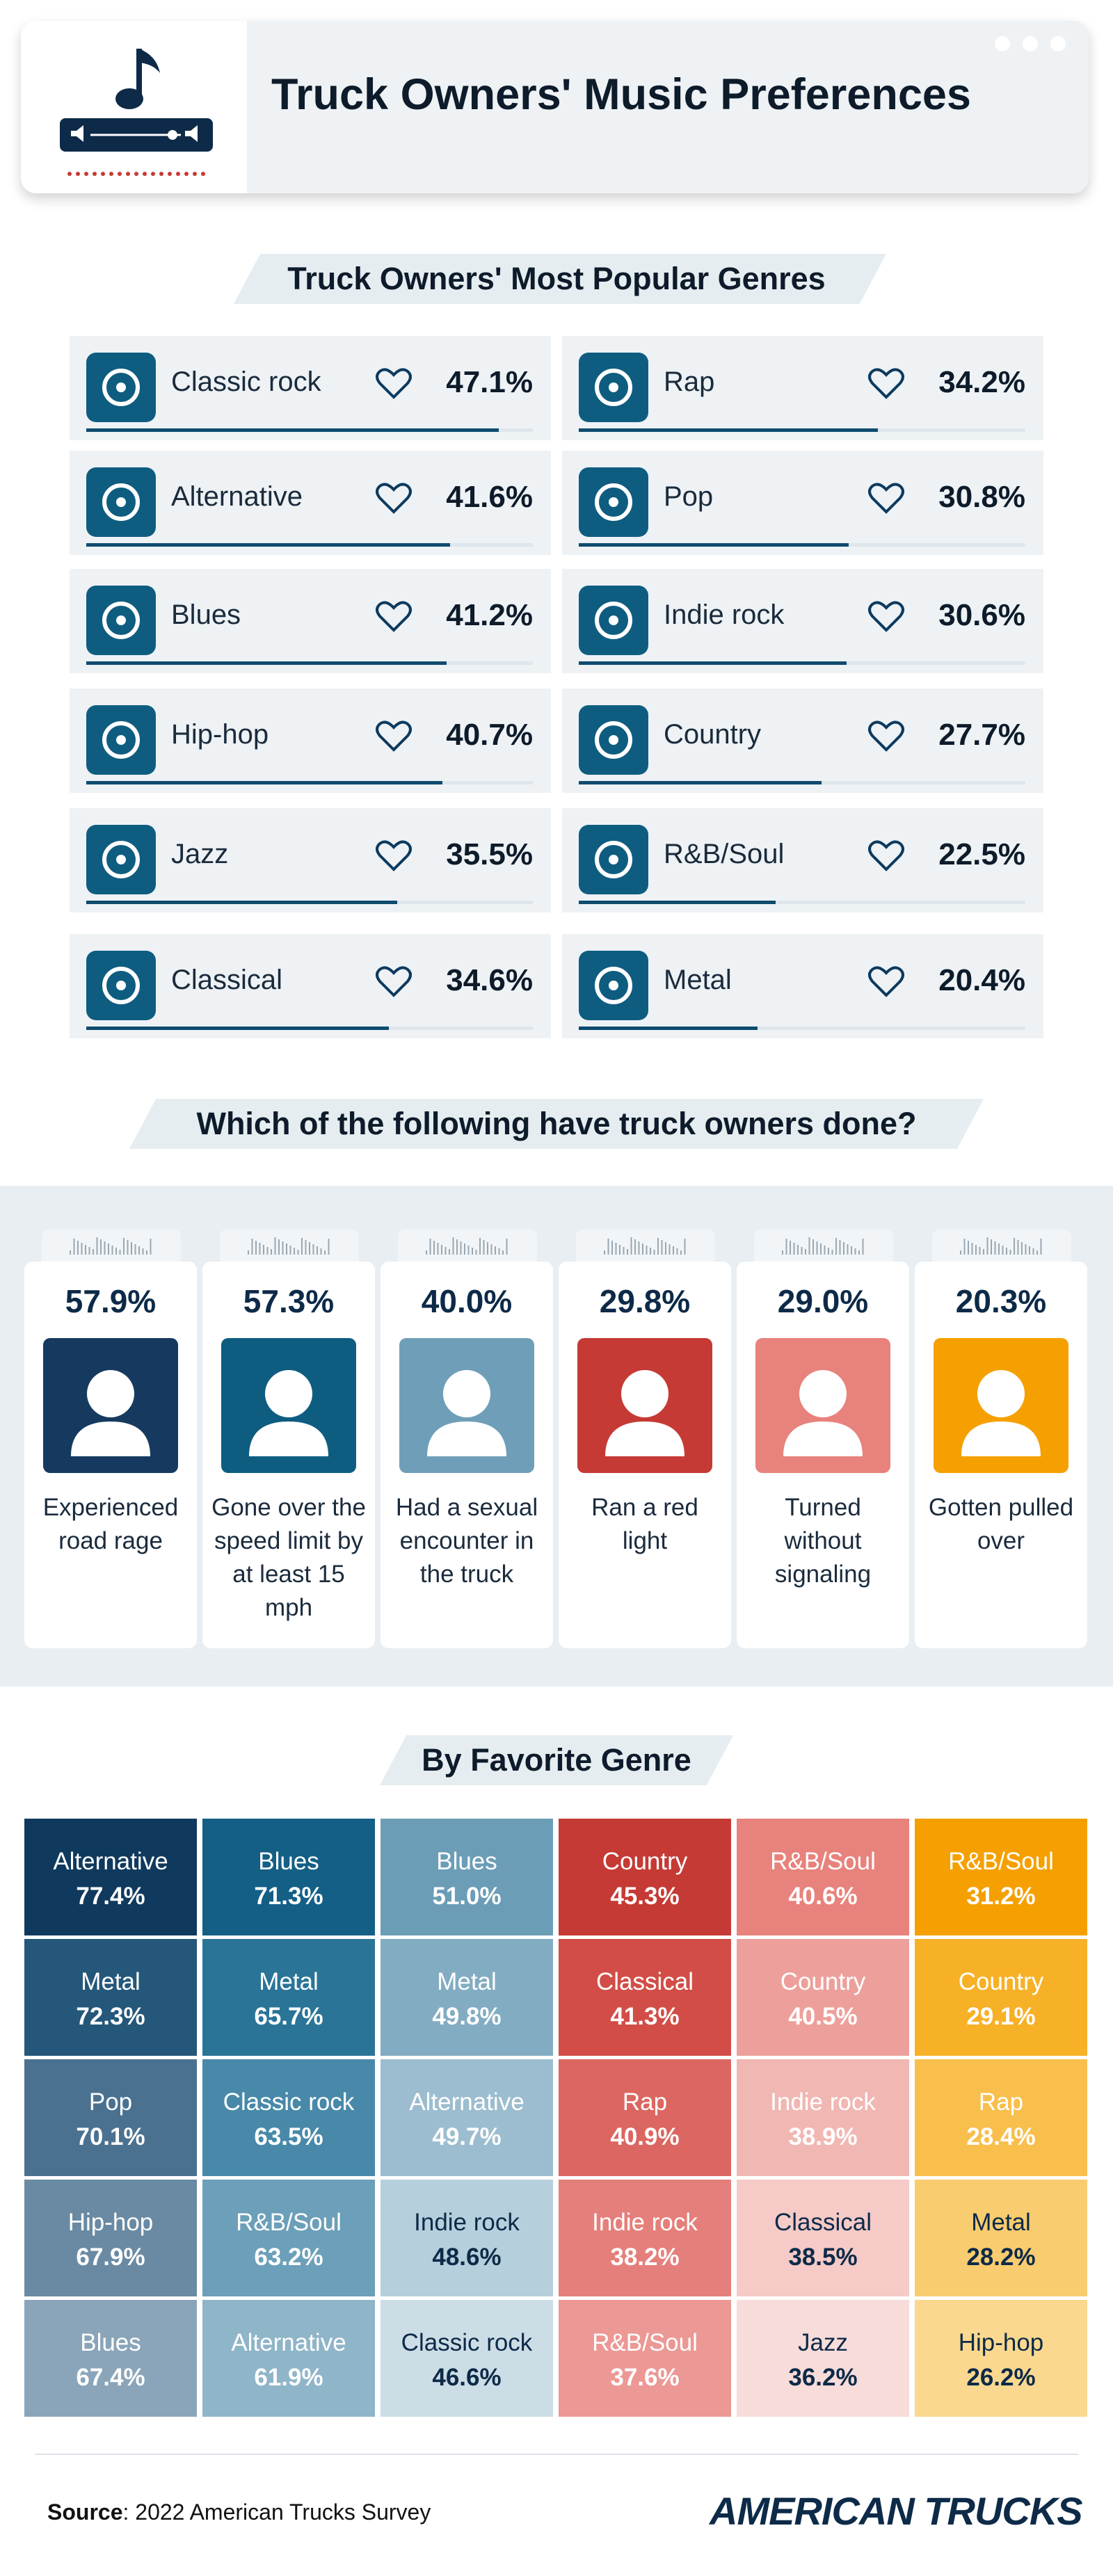 The width and height of the screenshot is (1113, 2576). I want to click on genre-grid-cell: Indie rock 48.6%, so click(467, 2238).